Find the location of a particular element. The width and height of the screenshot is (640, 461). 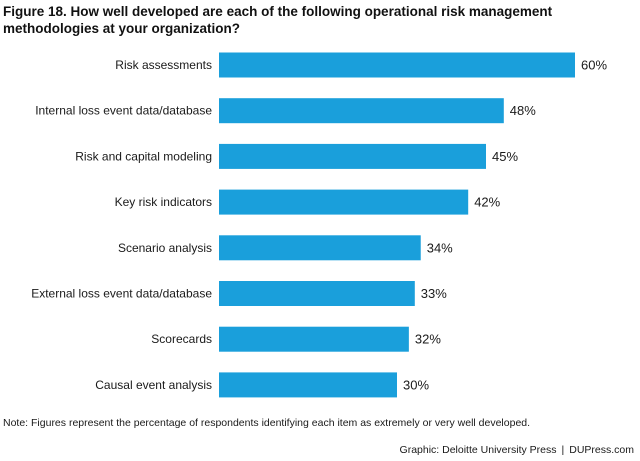

credit-graphic: Graphic: Deloitte University Press is located at coordinates (478, 450).